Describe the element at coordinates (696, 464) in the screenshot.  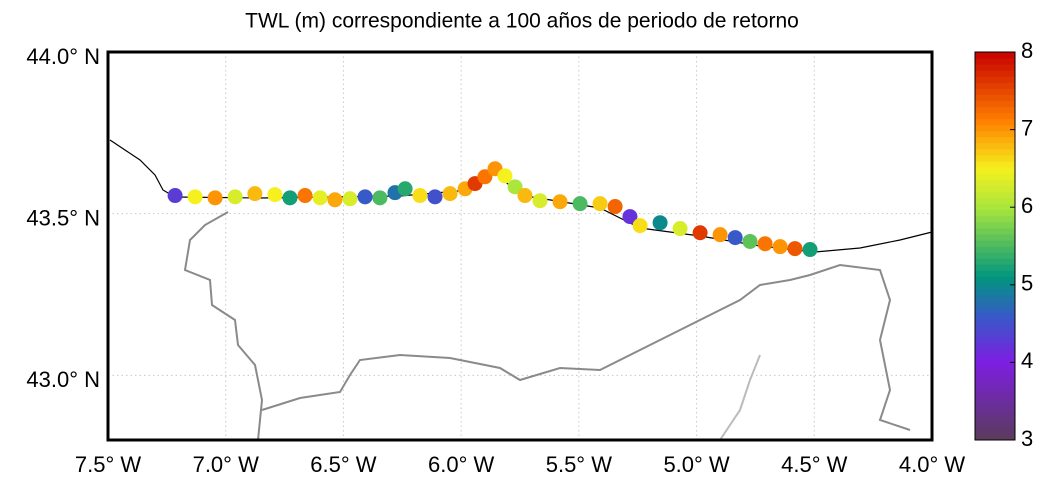
I see `x-tick-label: 5.0° W` at that location.